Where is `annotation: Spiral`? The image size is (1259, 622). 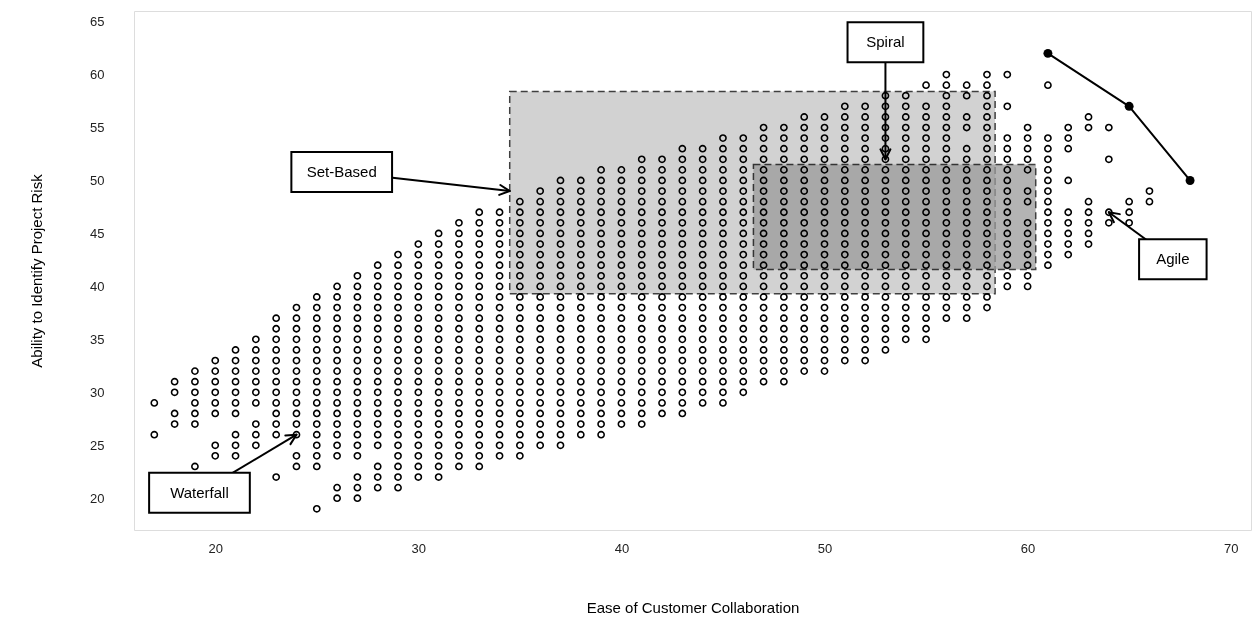 annotation: Spiral is located at coordinates (885, 42).